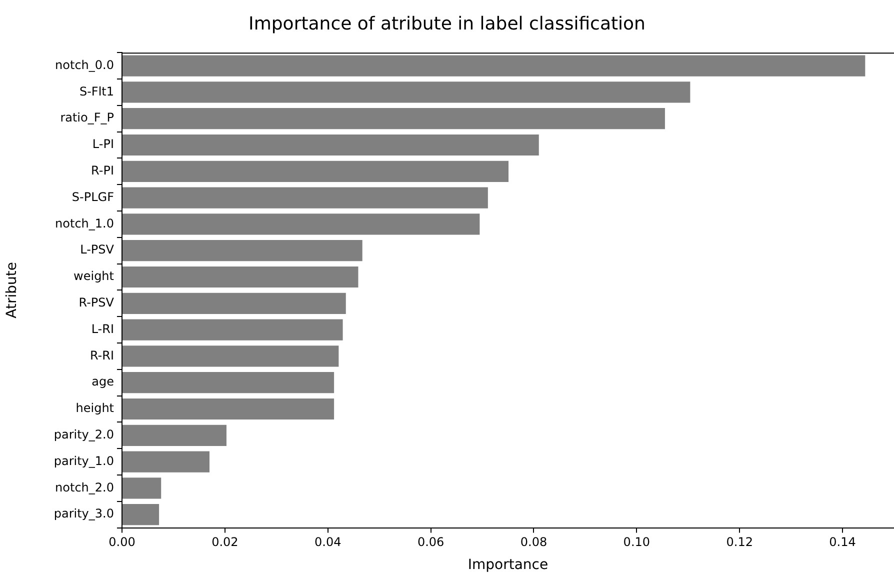 This screenshot has height=578, width=894. Describe the element at coordinates (96, 303) in the screenshot. I see `y-tick-label: R-PSV` at that location.